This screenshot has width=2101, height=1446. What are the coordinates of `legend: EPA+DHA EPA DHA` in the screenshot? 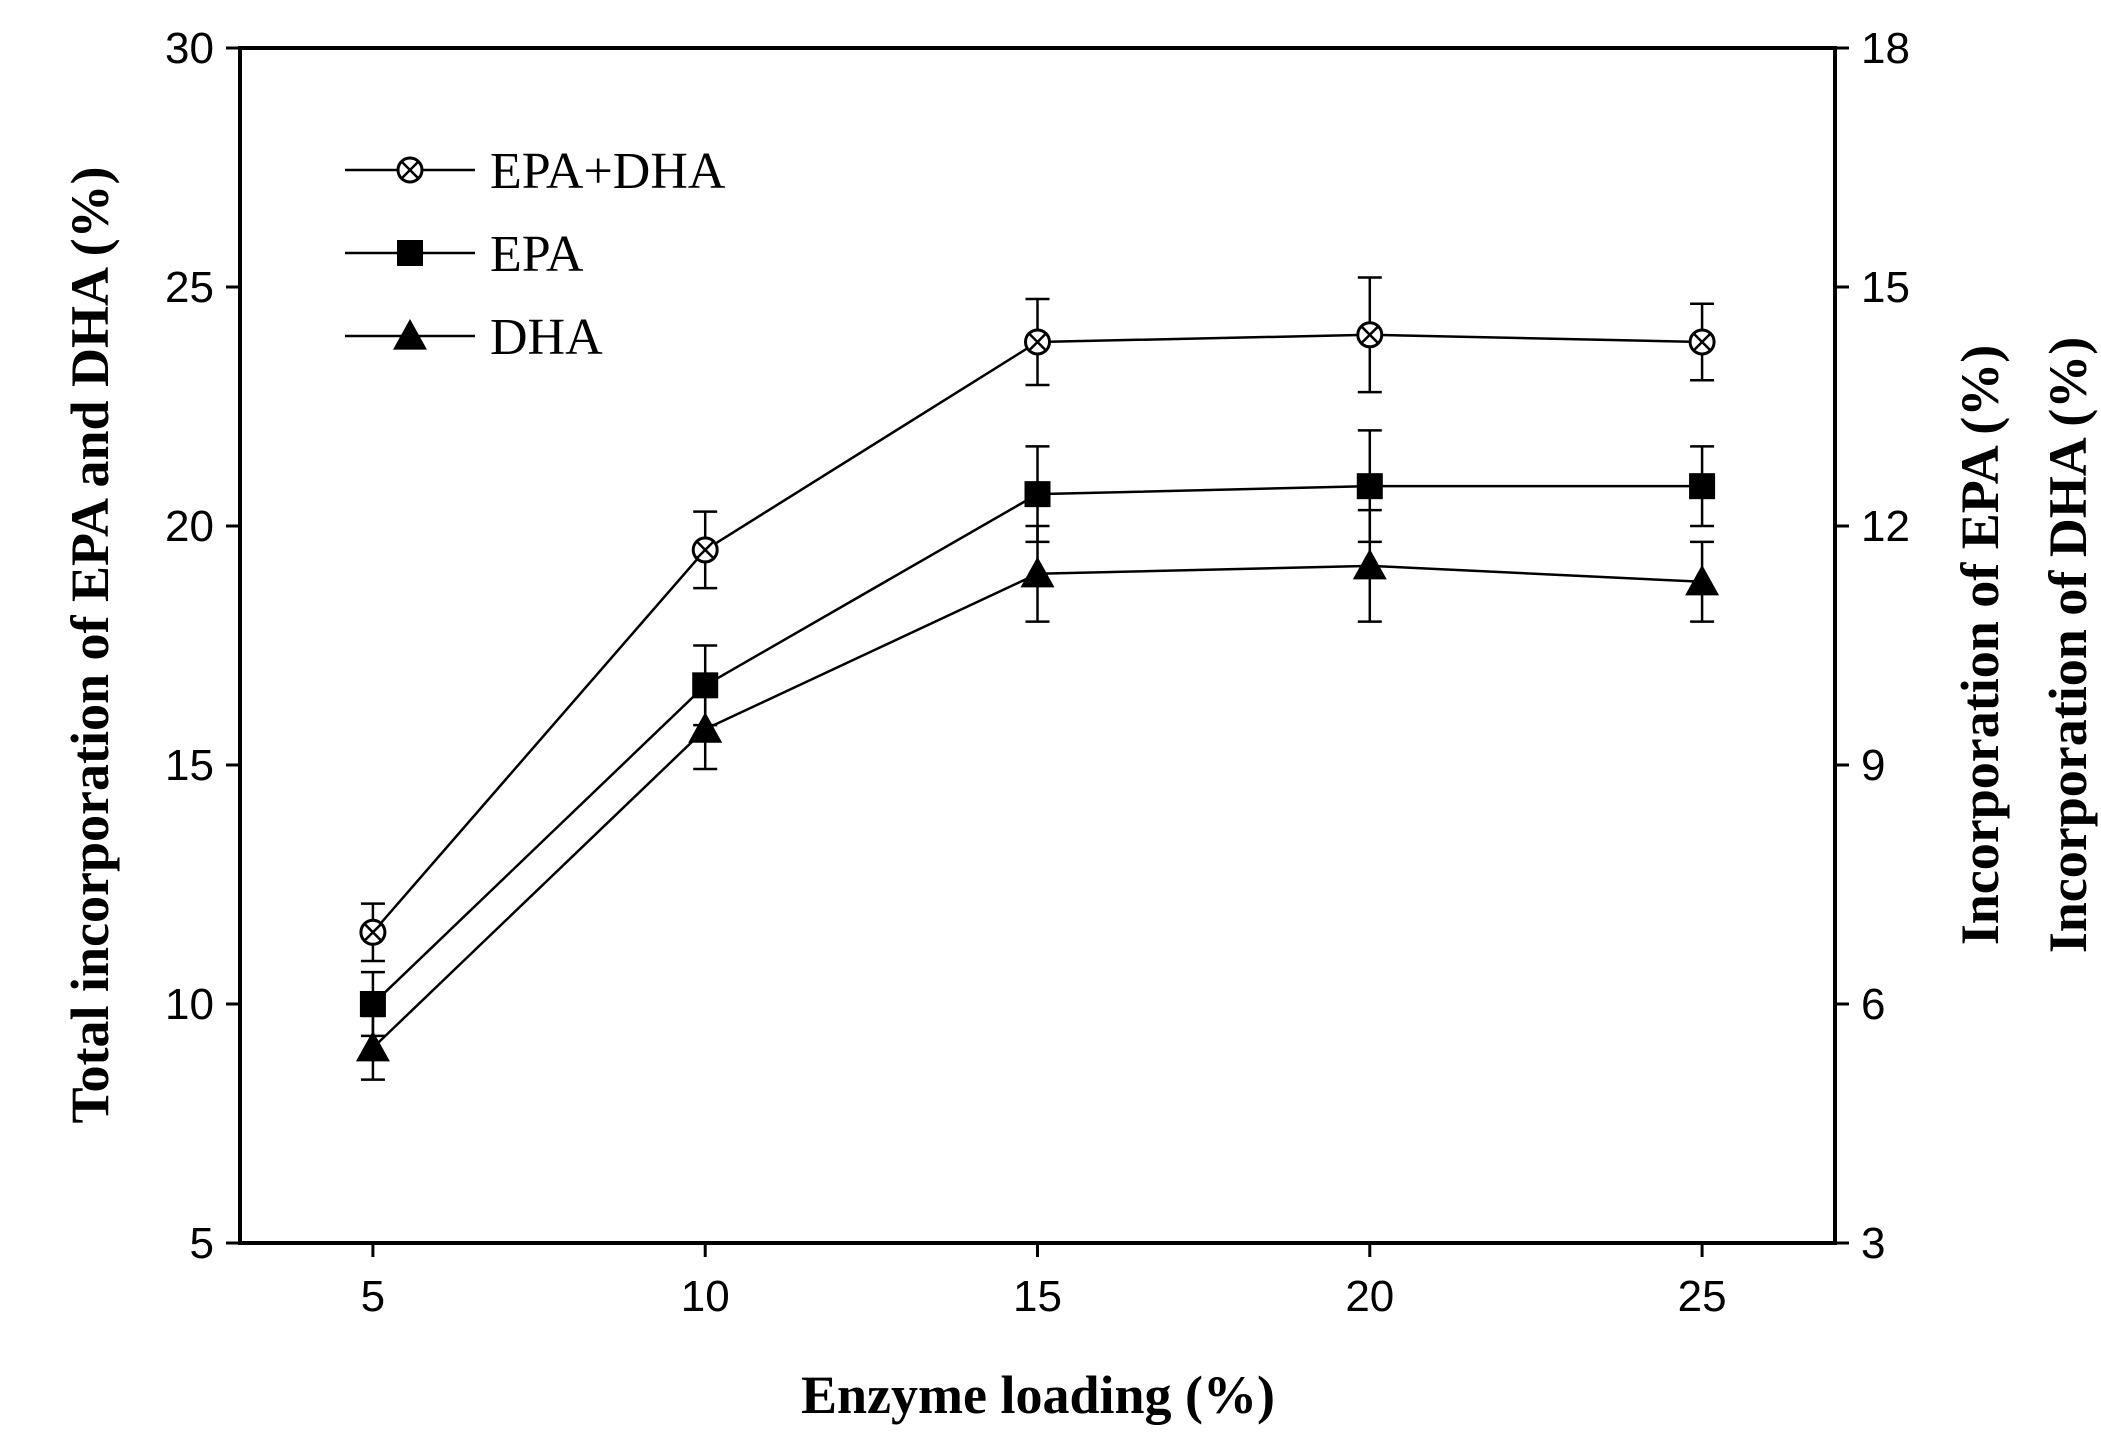 It's located at (535, 254).